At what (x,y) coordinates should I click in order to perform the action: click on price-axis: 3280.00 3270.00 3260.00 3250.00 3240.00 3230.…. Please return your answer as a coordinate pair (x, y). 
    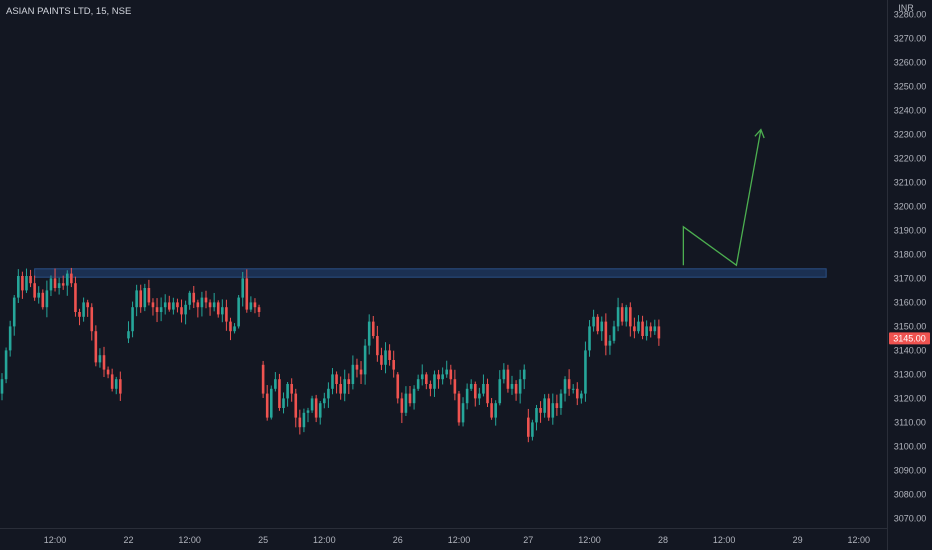
    Looking at the image, I should click on (910, 266).